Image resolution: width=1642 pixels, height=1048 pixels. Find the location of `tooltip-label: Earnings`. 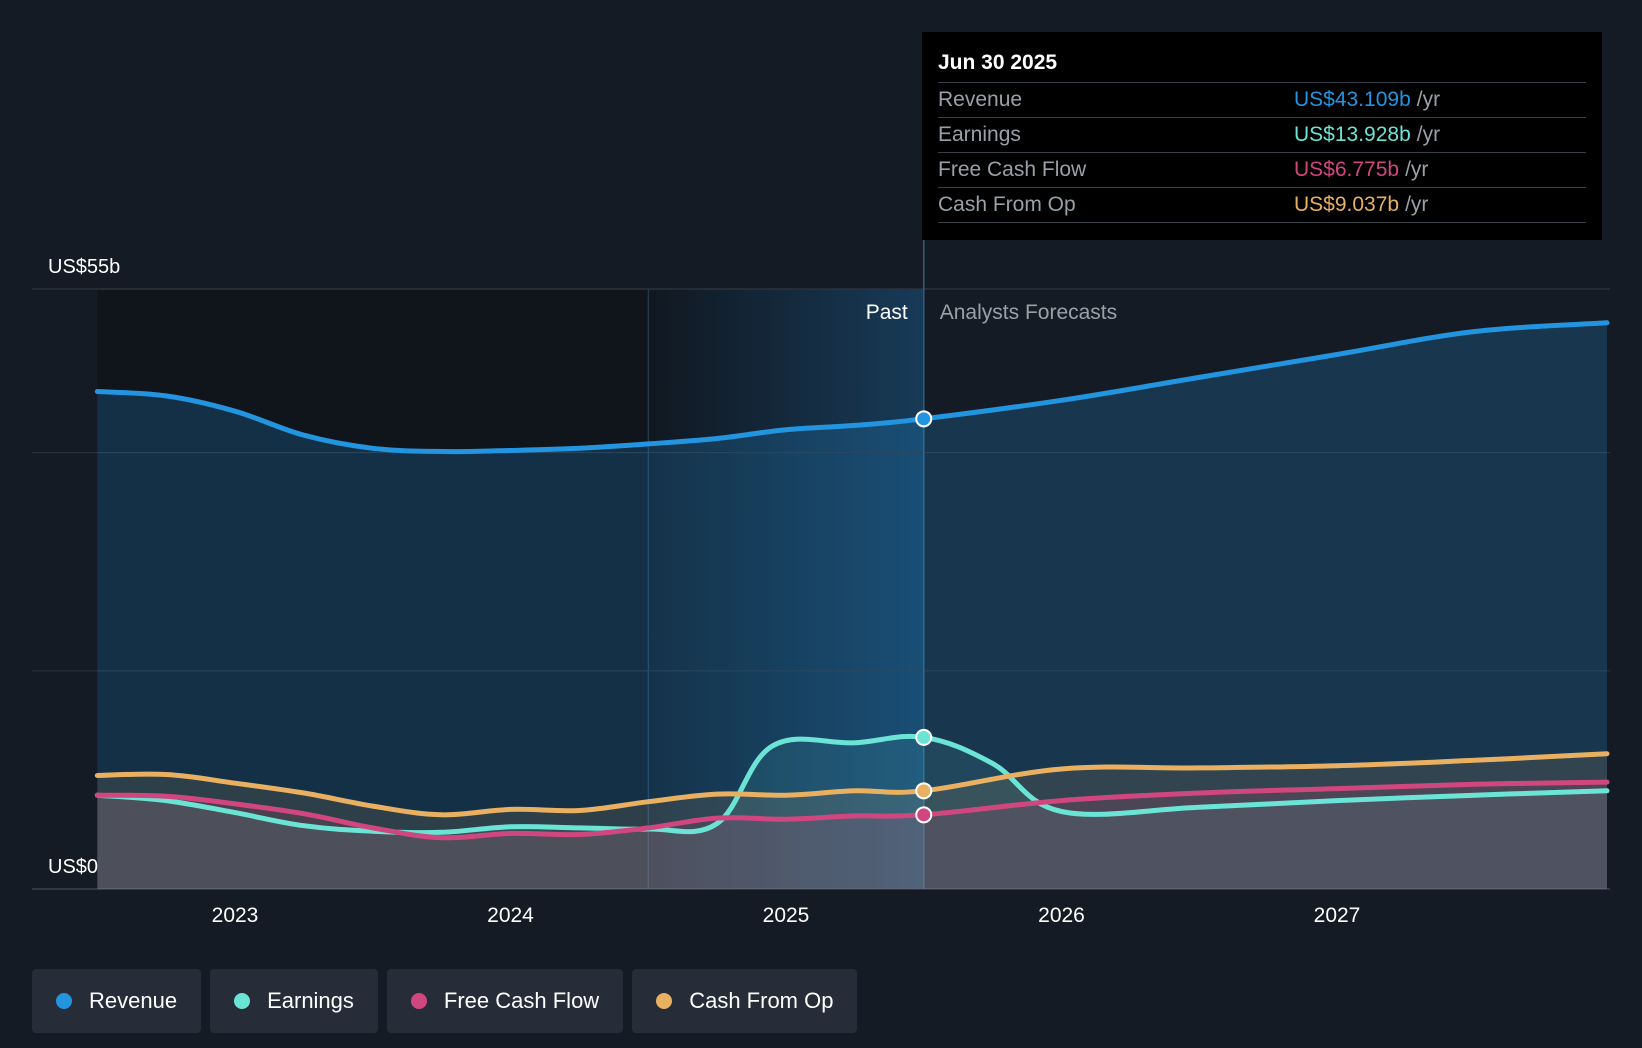

tooltip-label: Earnings is located at coordinates (979, 134).